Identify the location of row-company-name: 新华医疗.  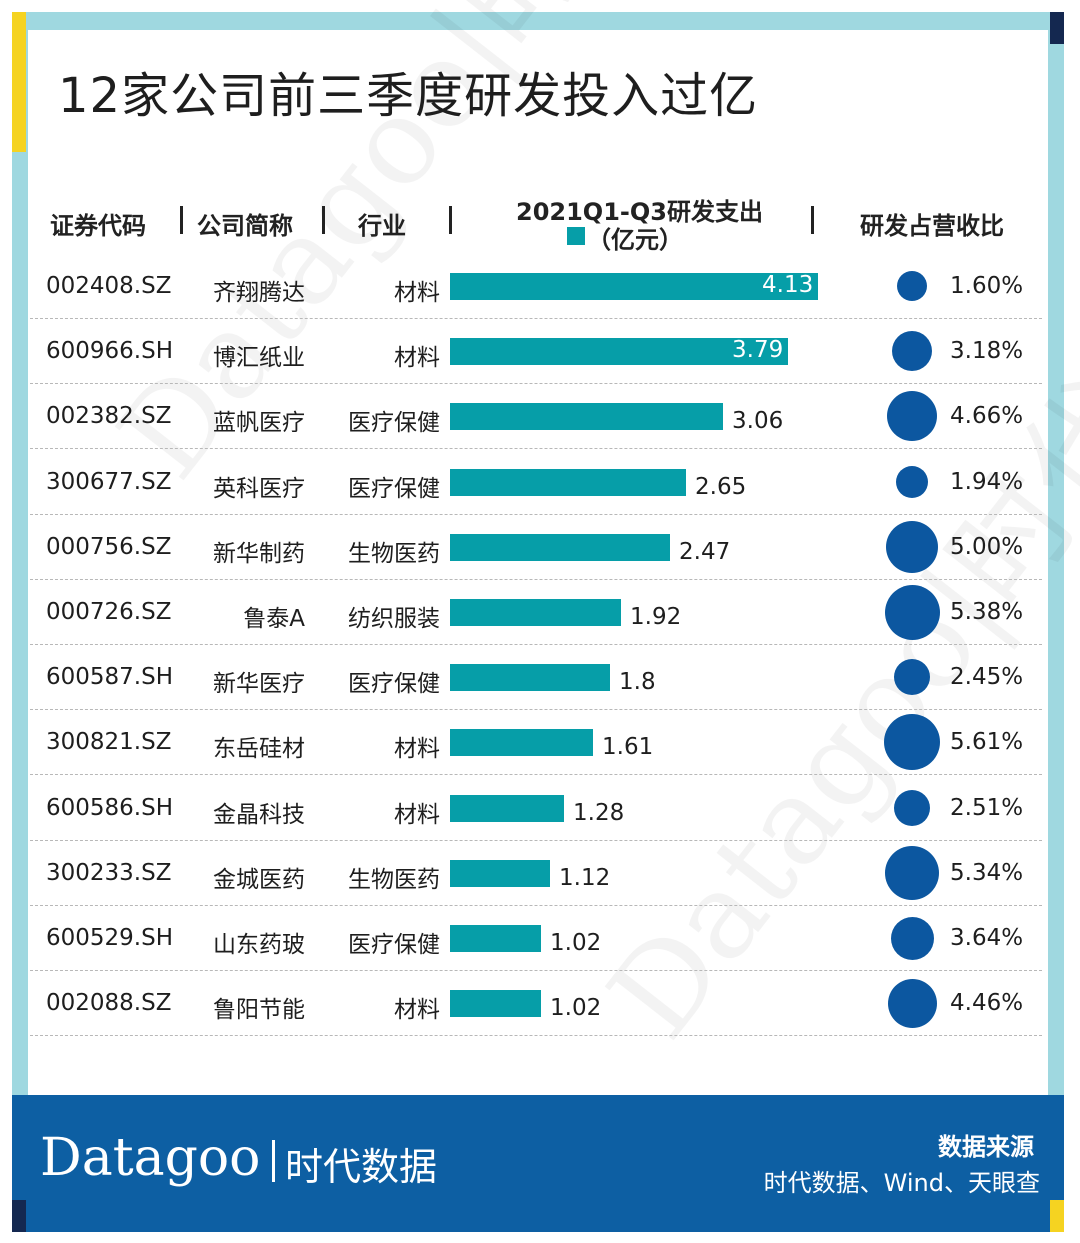
(259, 684).